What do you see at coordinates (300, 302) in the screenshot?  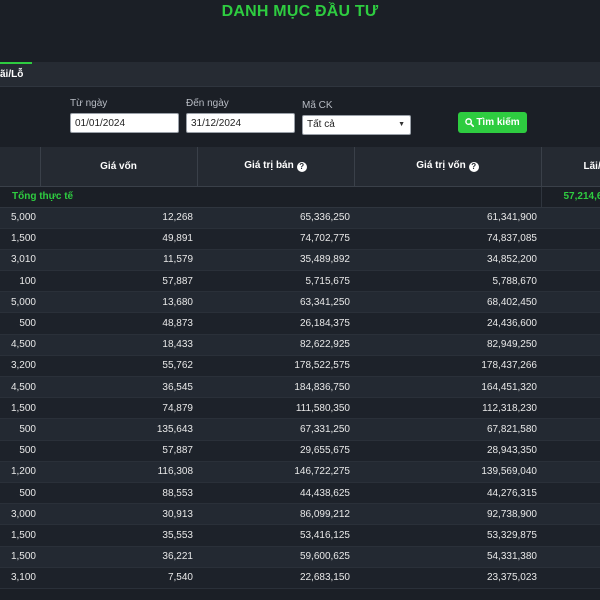 I see `table-row: 5,000 13,680 63,341,250 68,402,450` at bounding box center [300, 302].